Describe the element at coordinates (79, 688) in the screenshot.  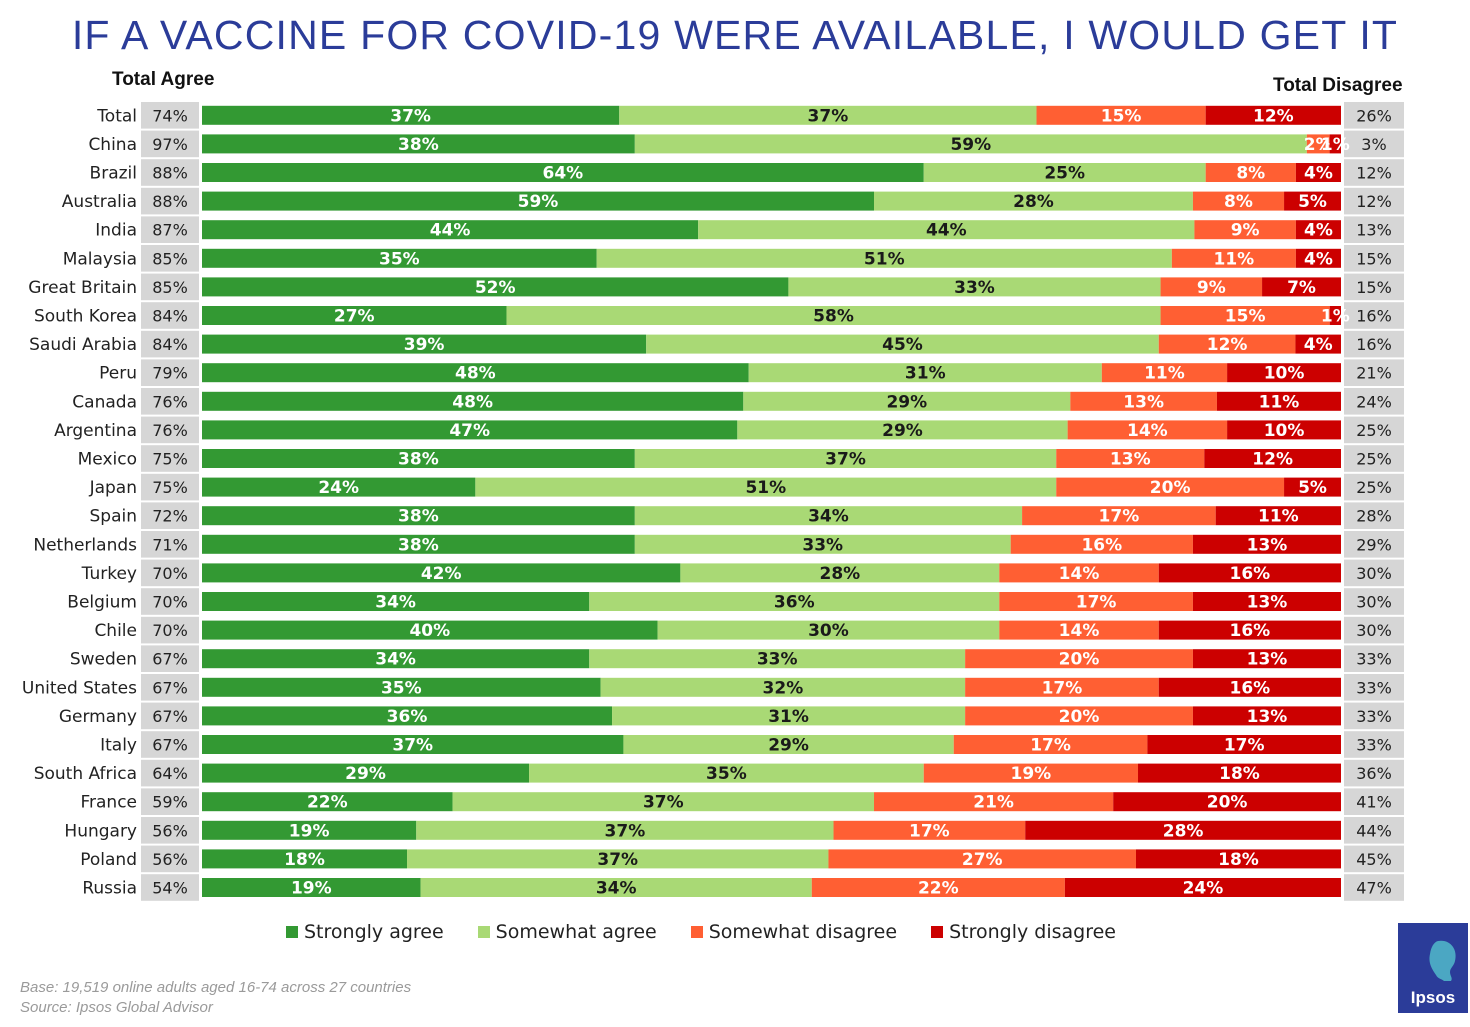
I see `category-label: United States` at that location.